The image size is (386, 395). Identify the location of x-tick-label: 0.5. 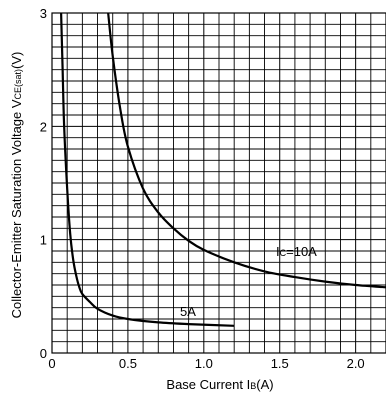
(128, 363).